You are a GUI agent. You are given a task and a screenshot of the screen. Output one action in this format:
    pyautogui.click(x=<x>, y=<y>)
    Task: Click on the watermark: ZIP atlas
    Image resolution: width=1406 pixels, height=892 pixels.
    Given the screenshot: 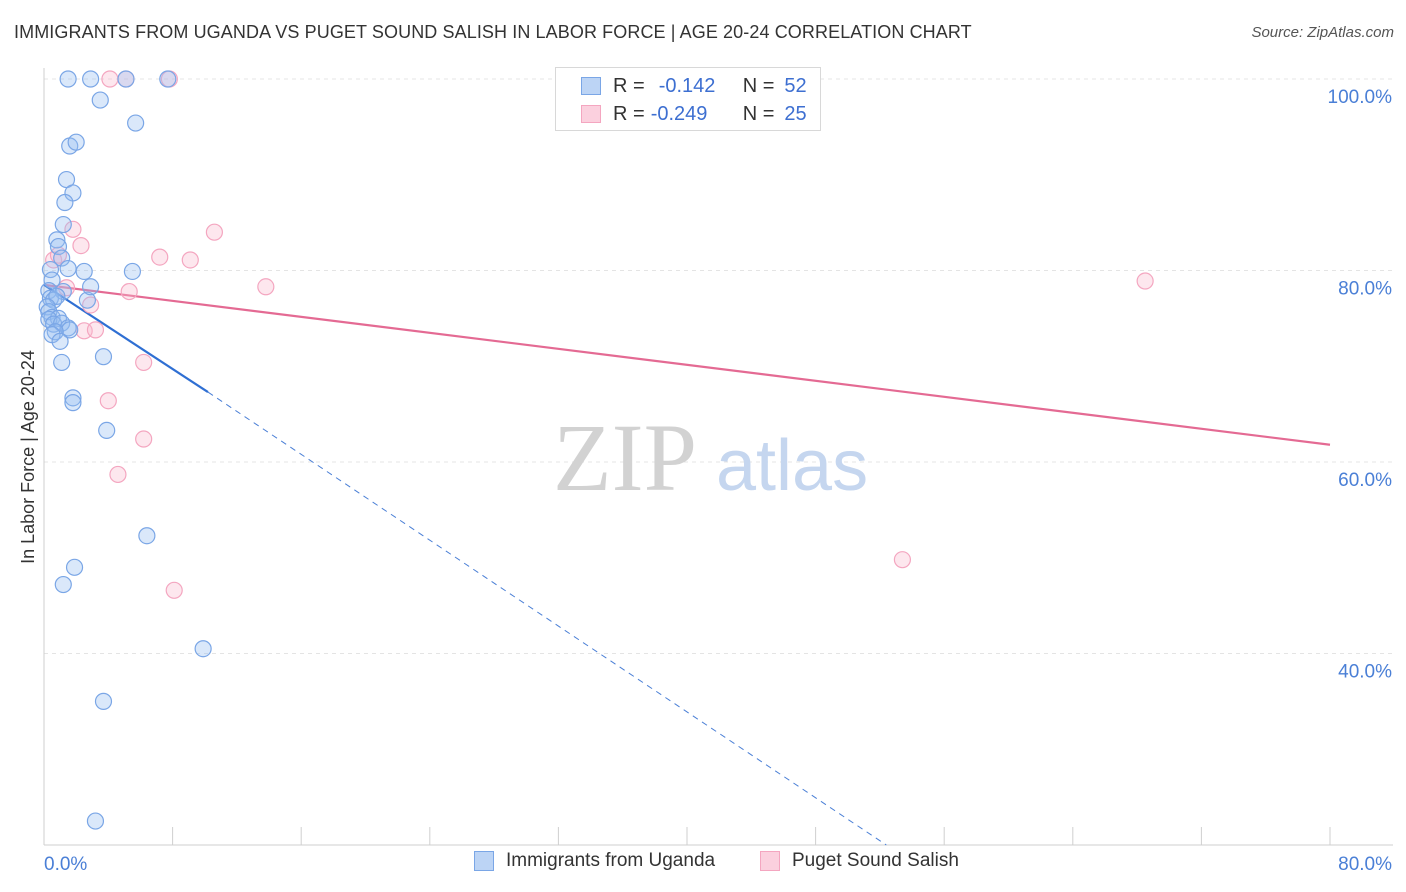 What is the action you would take?
    pyautogui.click(x=710, y=457)
    